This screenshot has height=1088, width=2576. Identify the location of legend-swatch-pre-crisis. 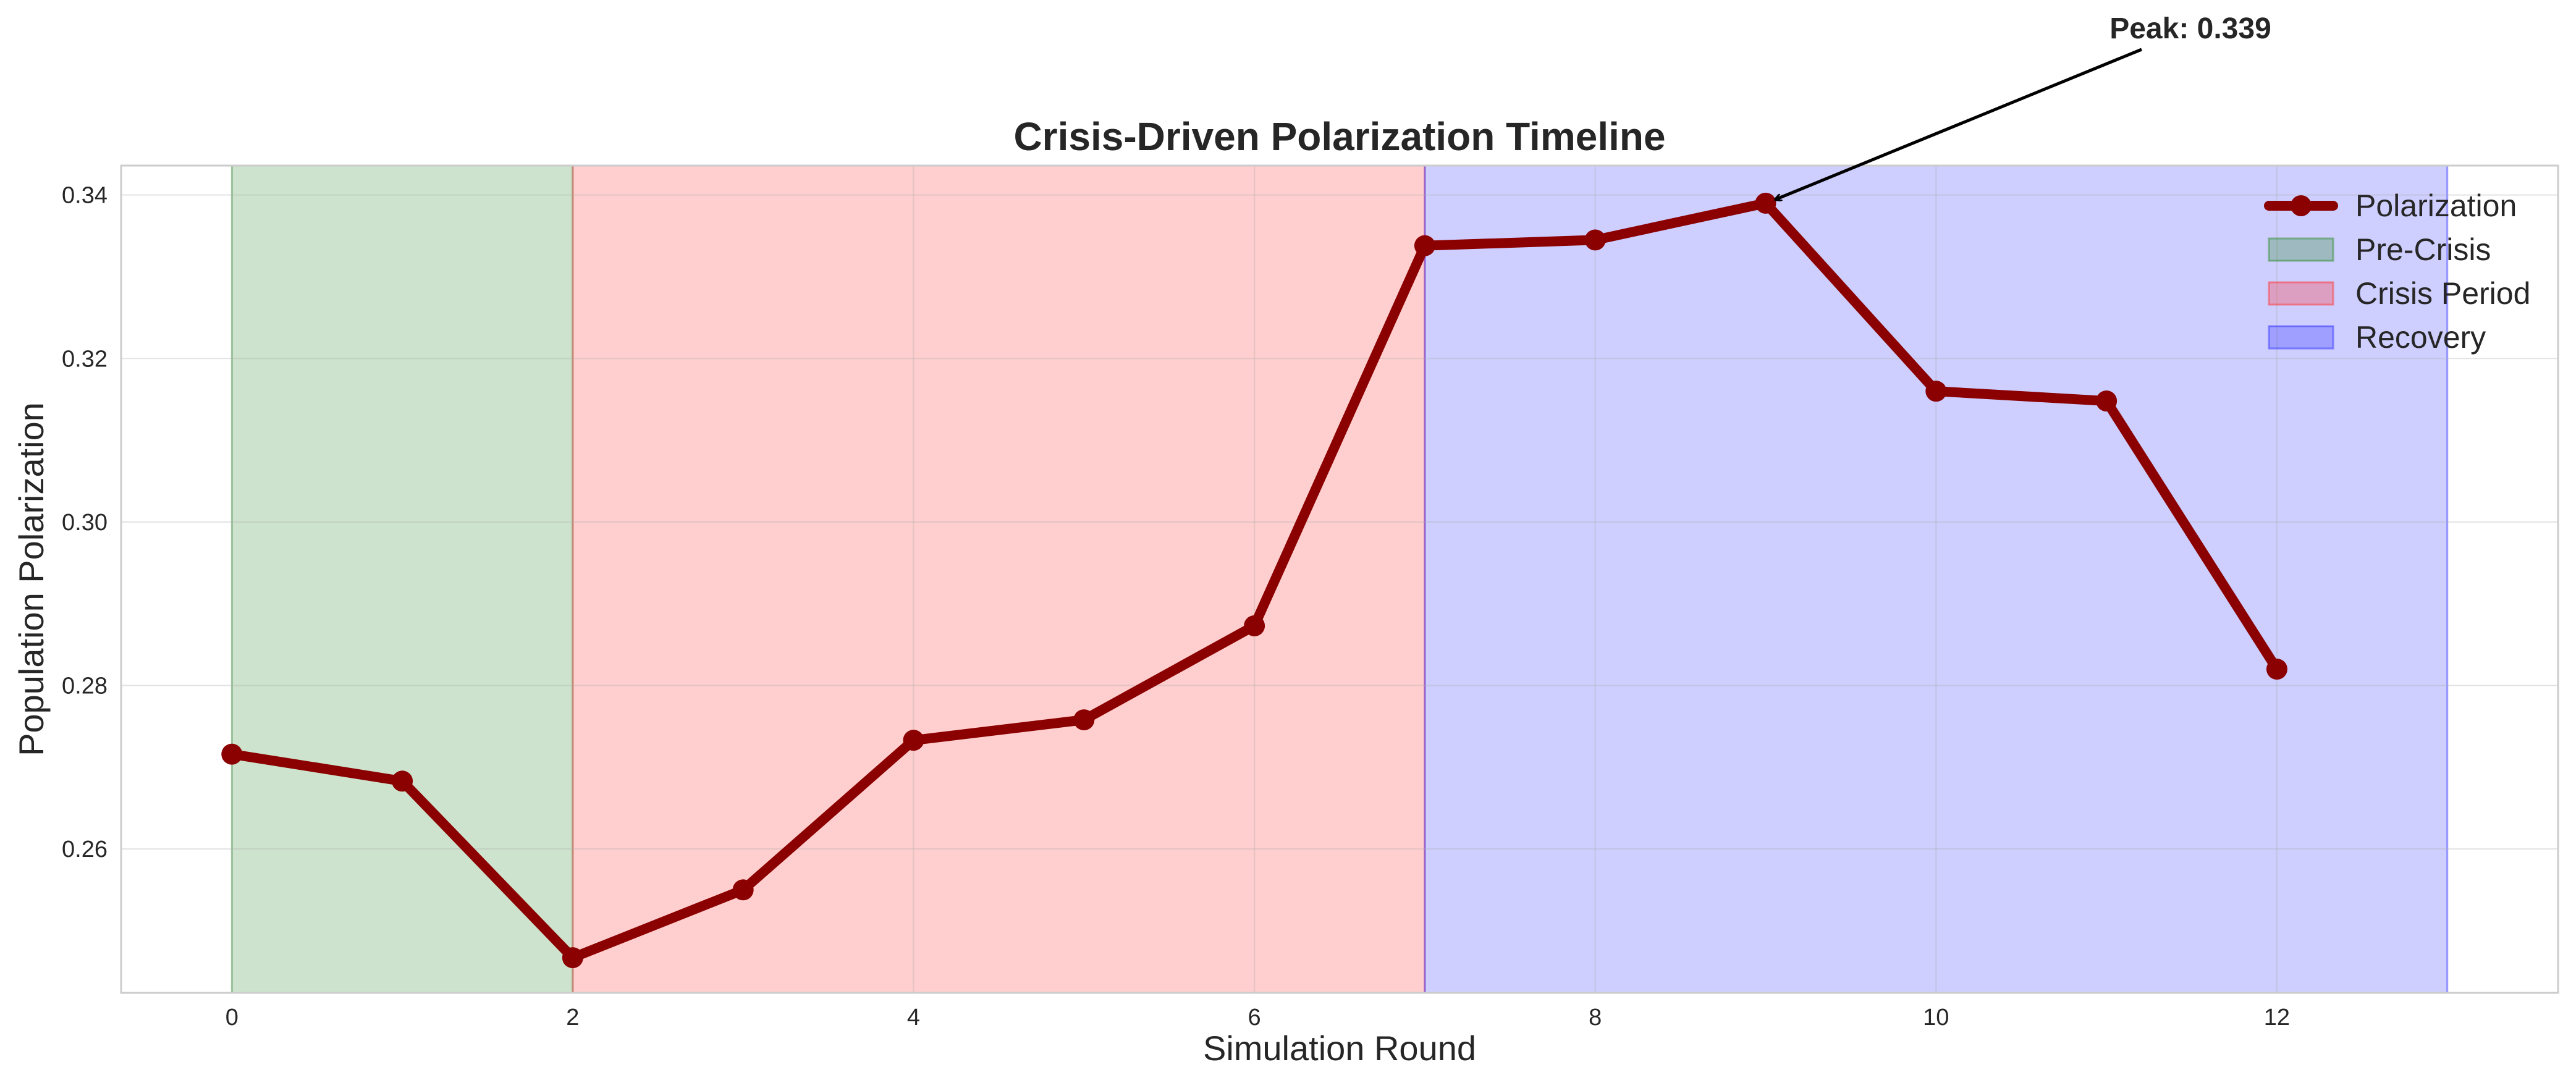
(2301, 250).